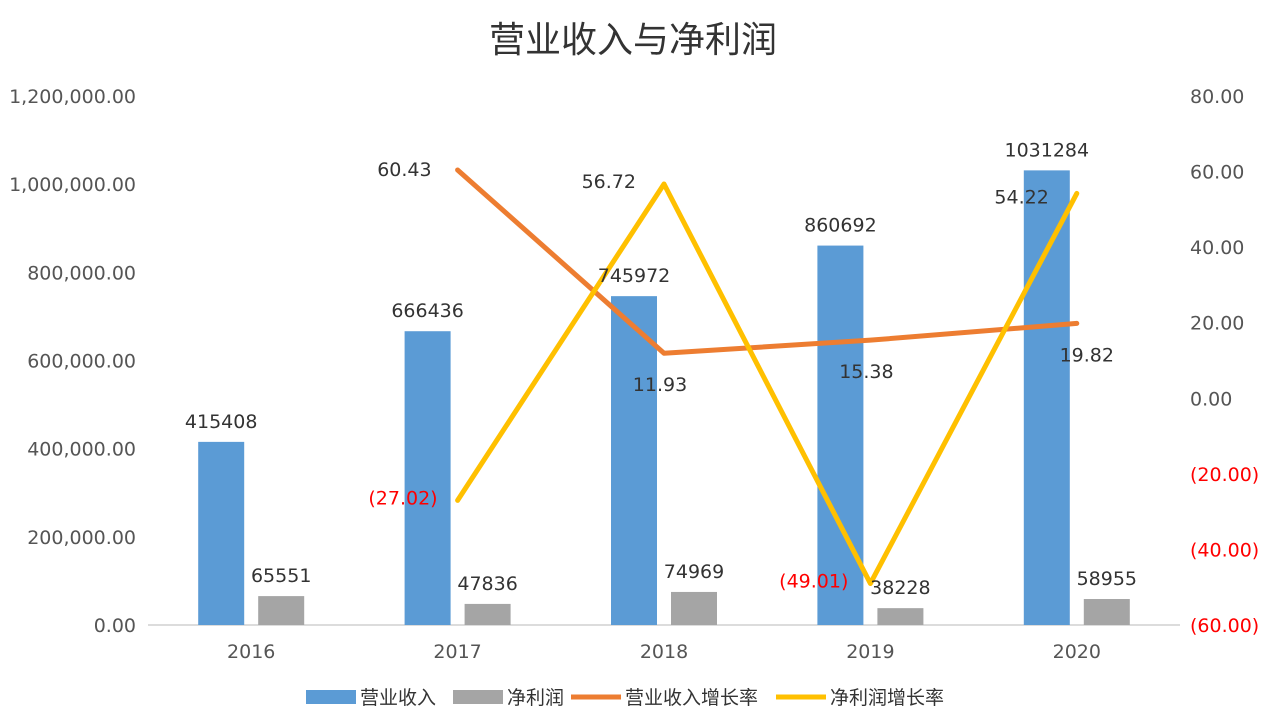 This screenshot has width=1267, height=727. I want to click on line-value-label: 56.72, so click(609, 182).